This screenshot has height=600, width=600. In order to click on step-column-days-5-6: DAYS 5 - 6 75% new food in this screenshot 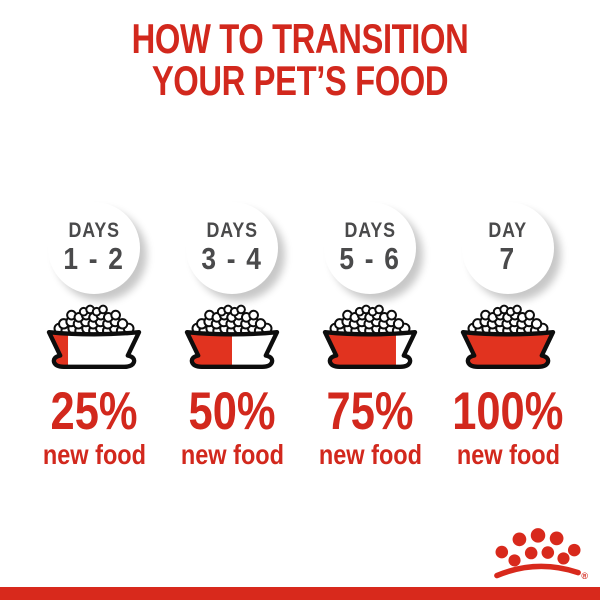, I will do `click(370, 335)`.